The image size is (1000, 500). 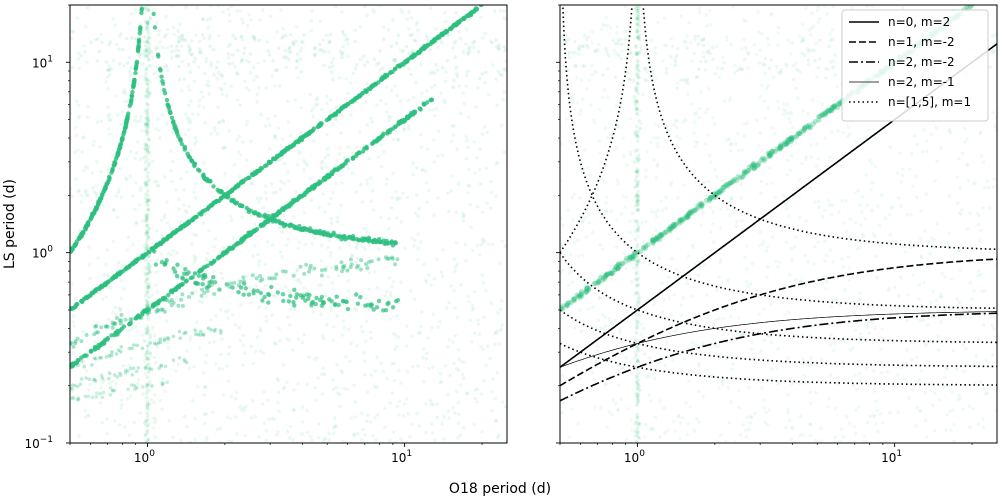 What do you see at coordinates (42, 62) in the screenshot?
I see `y-tick-label: 101` at bounding box center [42, 62].